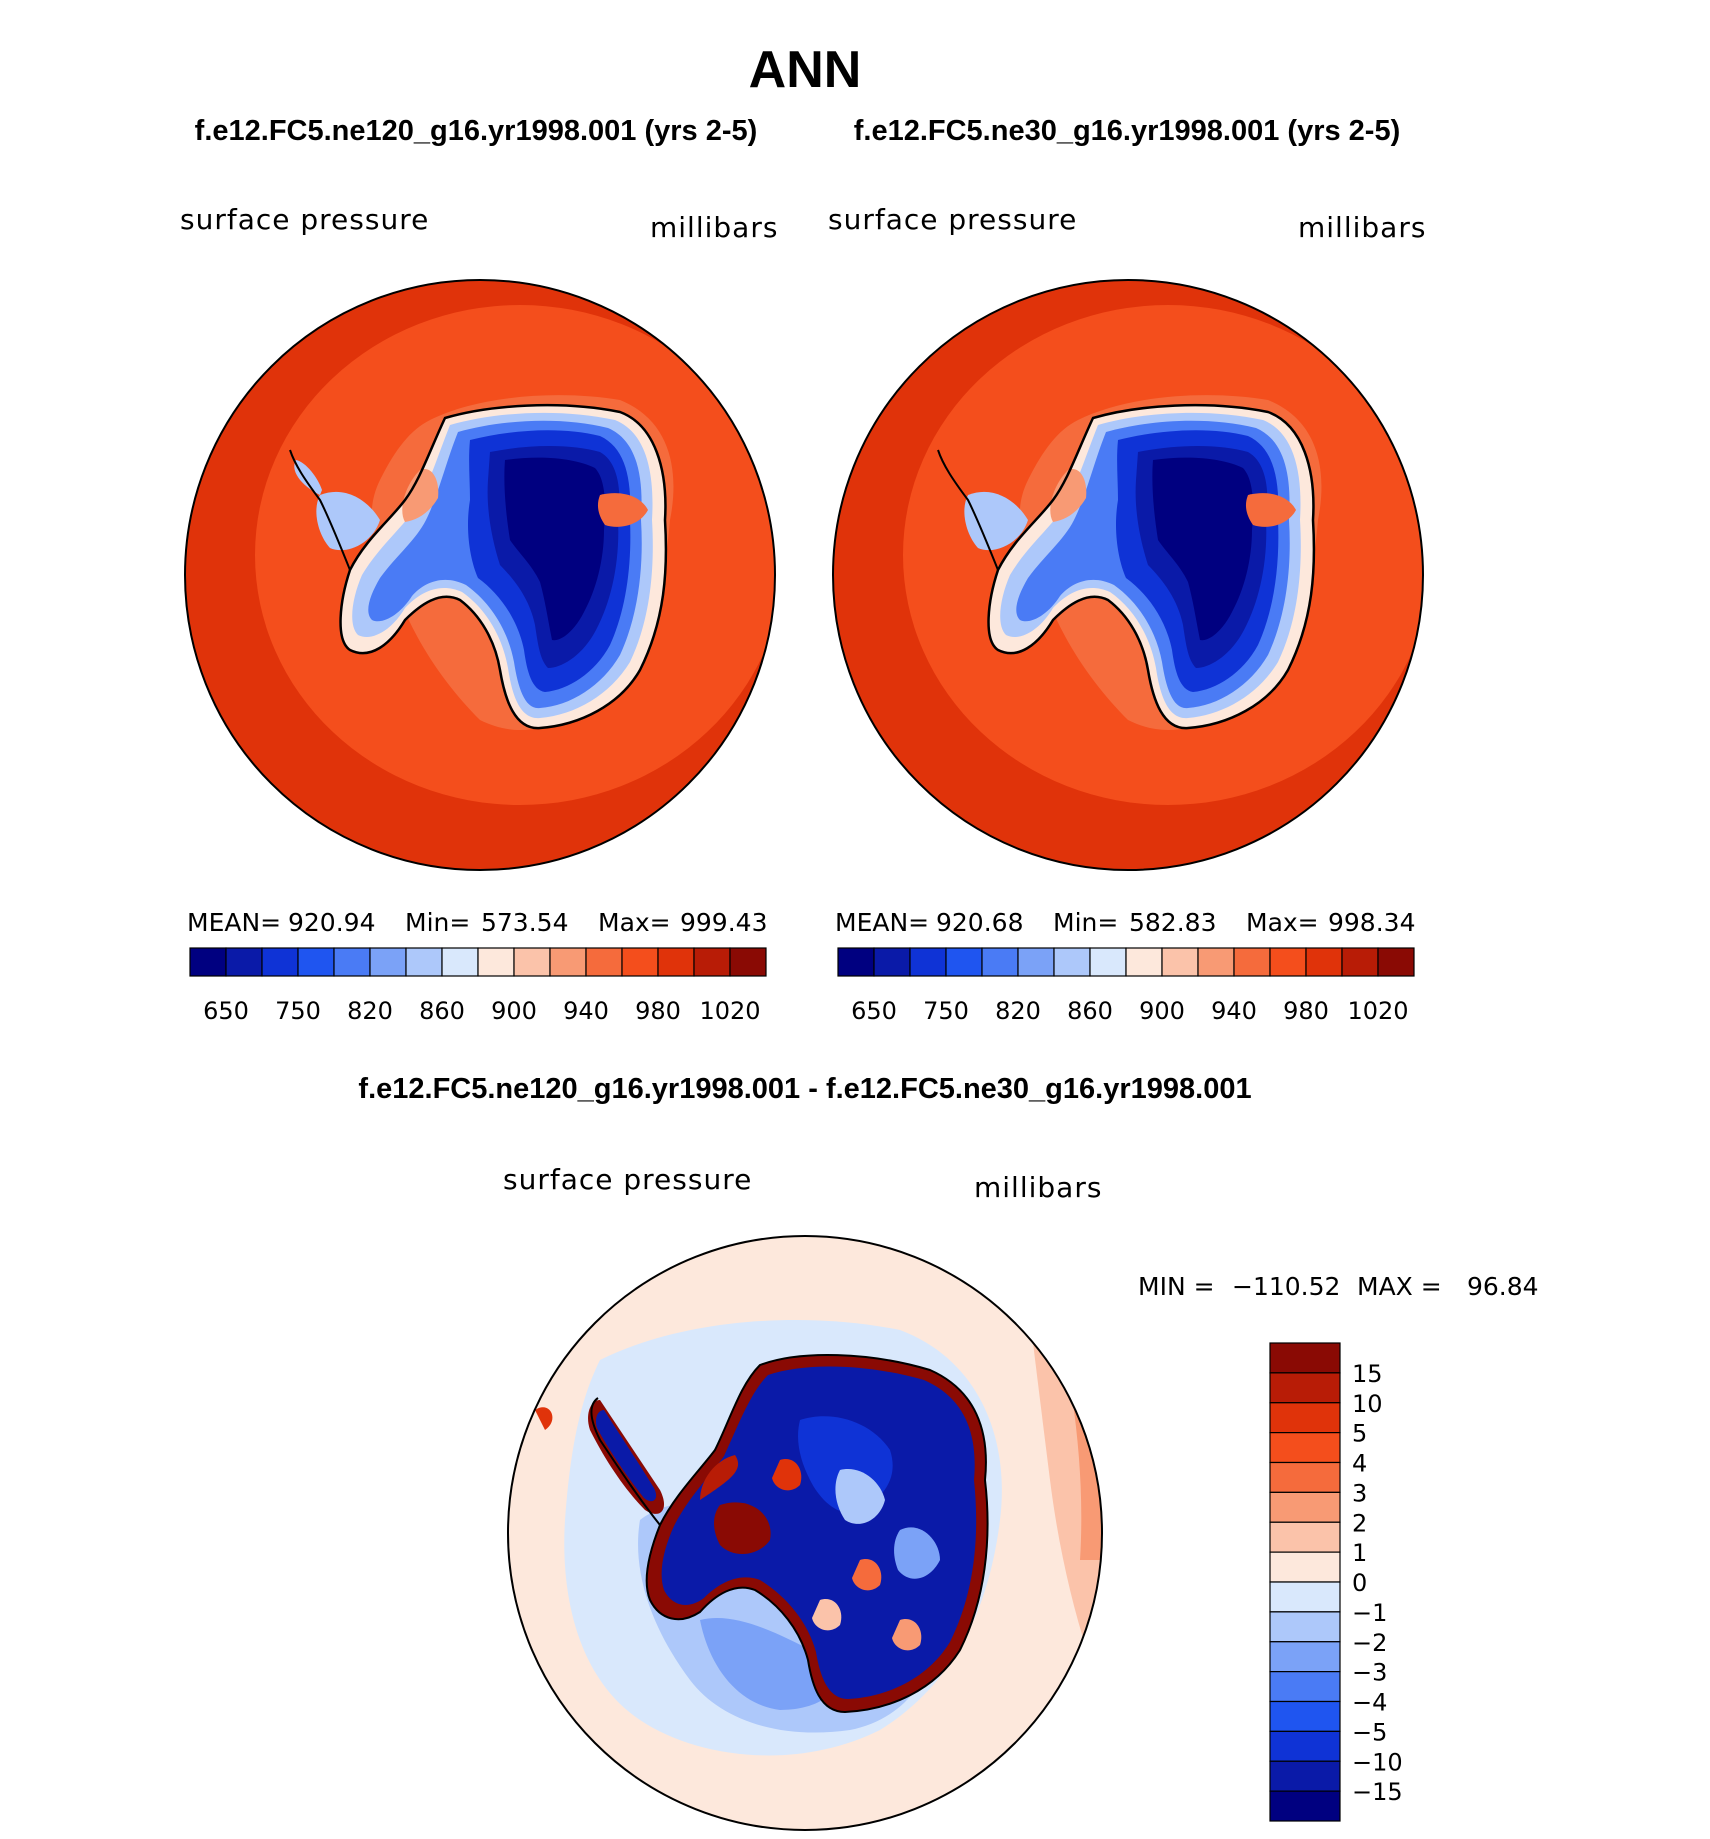 The image size is (1710, 1839). I want to click on panel-1-stats: MEAN= 920.94 Min= 573.54 Max= 999.43, so click(477, 922).